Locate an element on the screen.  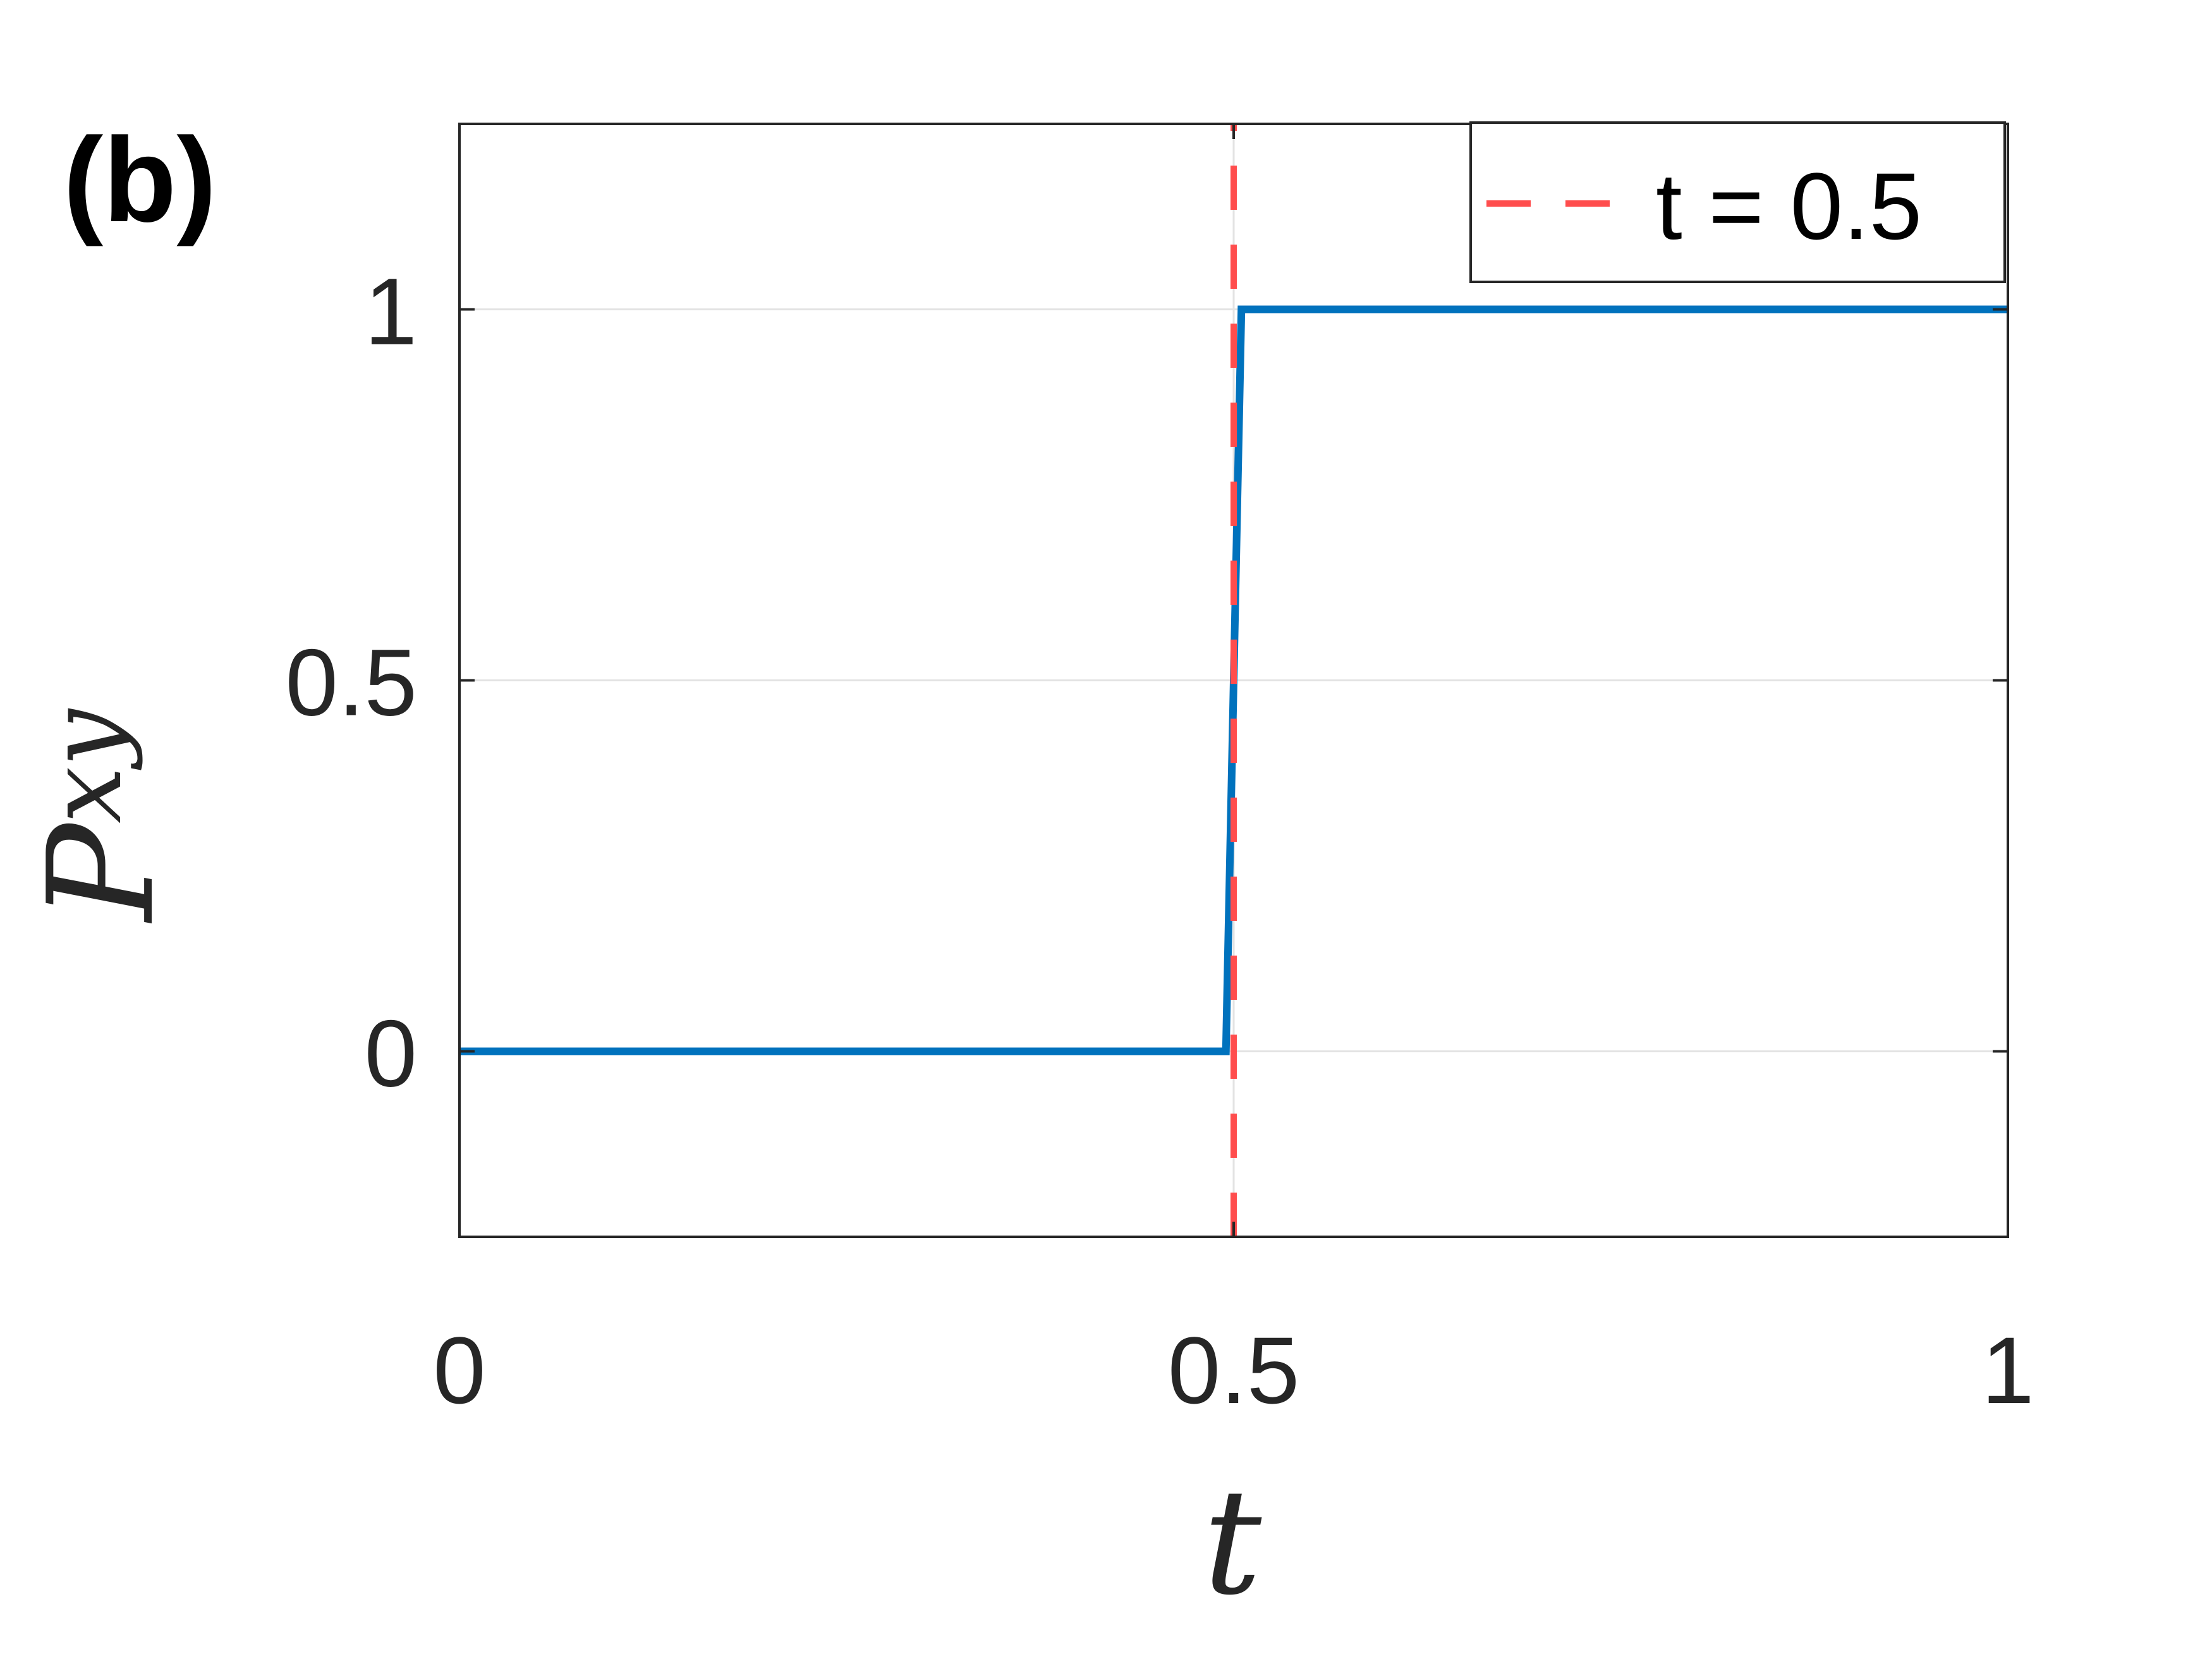
y-axis-title: Pxy is located at coordinates (102, 816).